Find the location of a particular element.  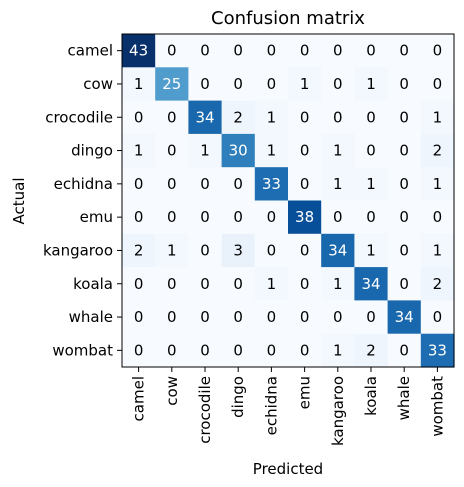

x-tick-label: kangaroo is located at coordinates (338, 411).